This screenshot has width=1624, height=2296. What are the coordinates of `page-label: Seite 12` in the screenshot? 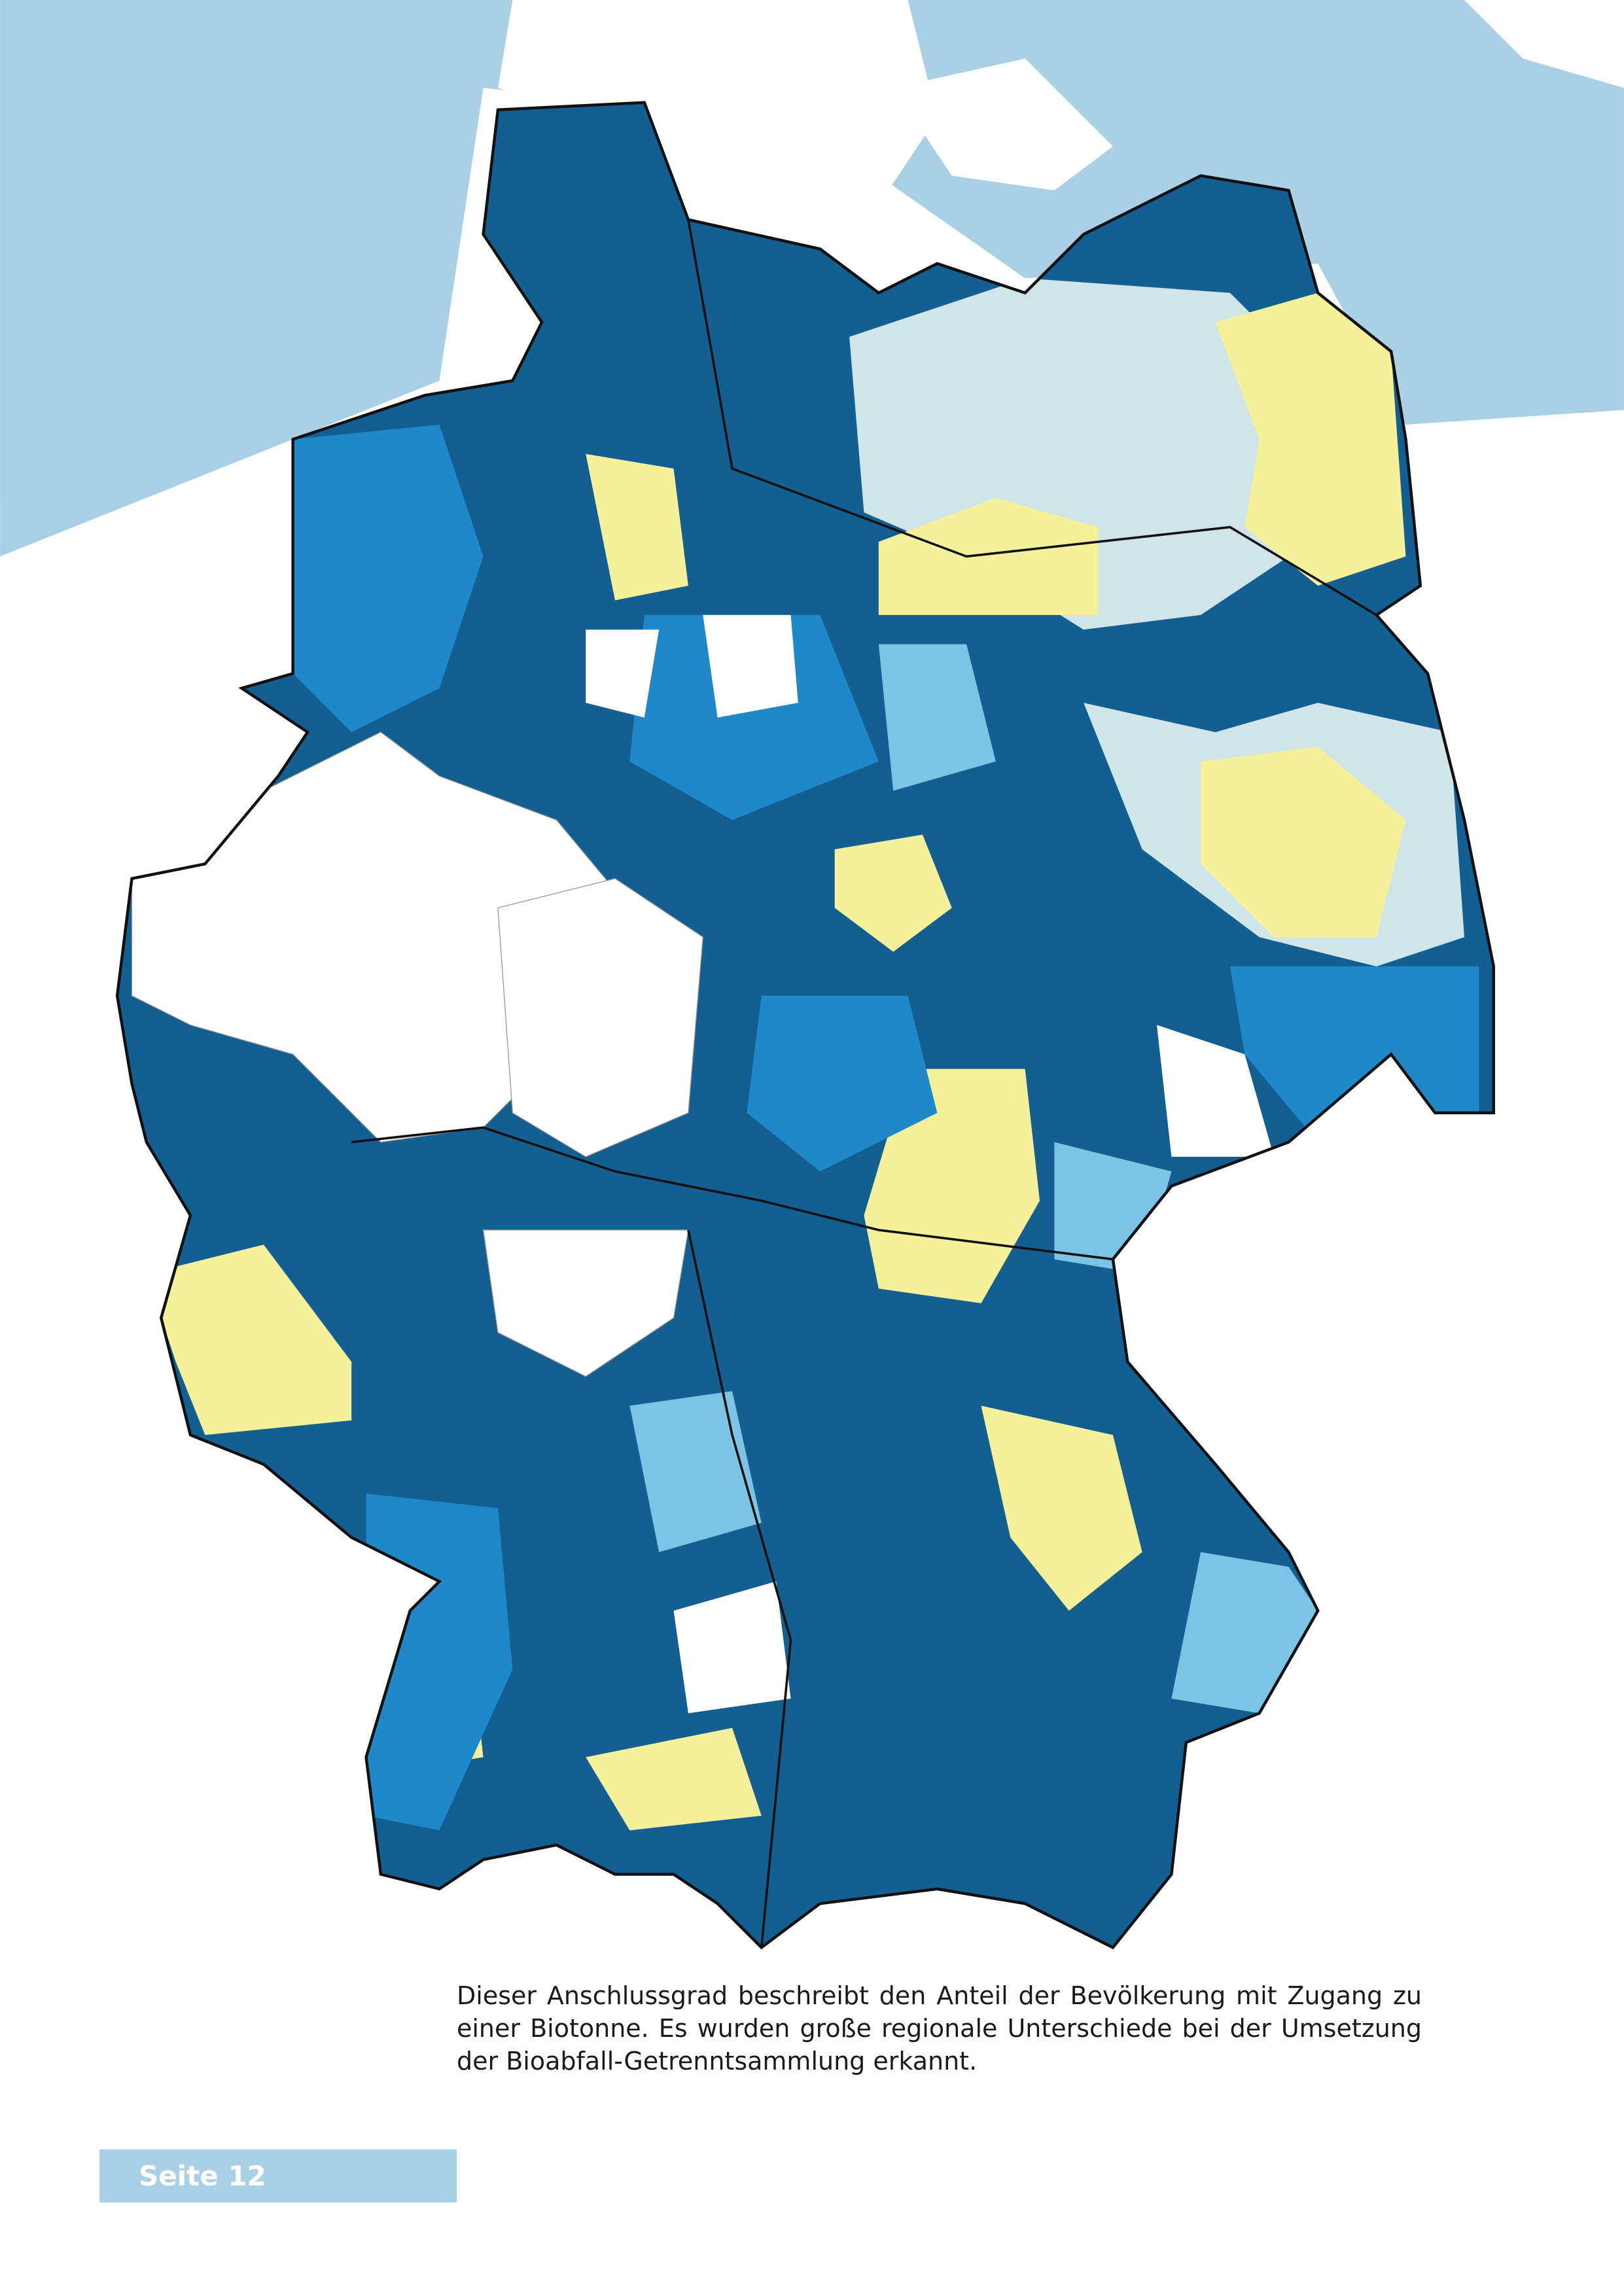 It's located at (202, 2176).